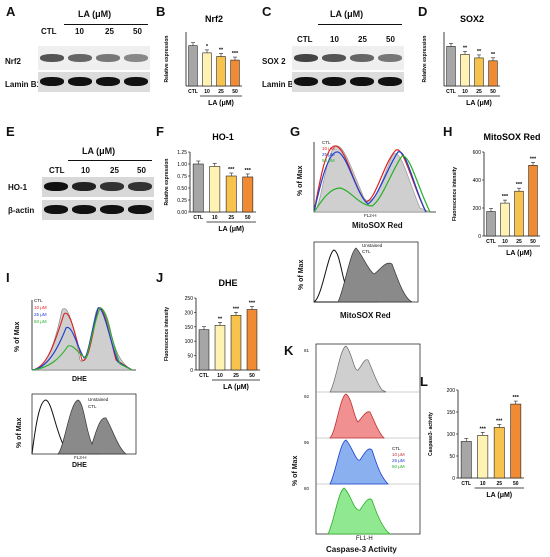 The image size is (550, 557). What do you see at coordinates (431, 434) in the screenshot?
I see `chart-l-ylabel: Caspase3- activity` at bounding box center [431, 434].